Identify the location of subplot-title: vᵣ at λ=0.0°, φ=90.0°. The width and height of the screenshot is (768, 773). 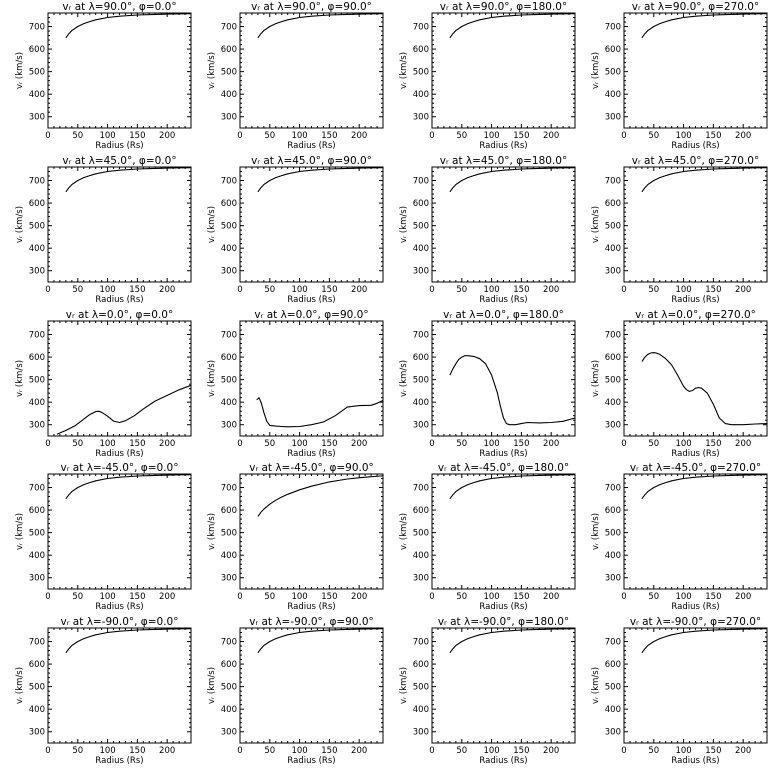
(311, 315).